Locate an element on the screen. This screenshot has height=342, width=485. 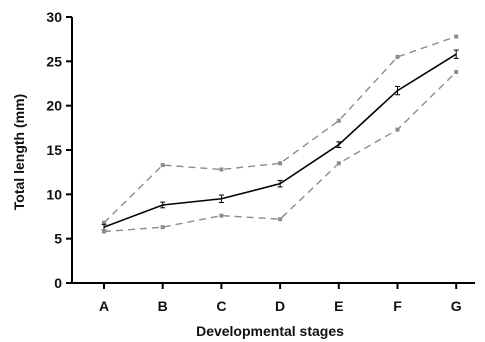
x-tick-label: D is located at coordinates (280, 306).